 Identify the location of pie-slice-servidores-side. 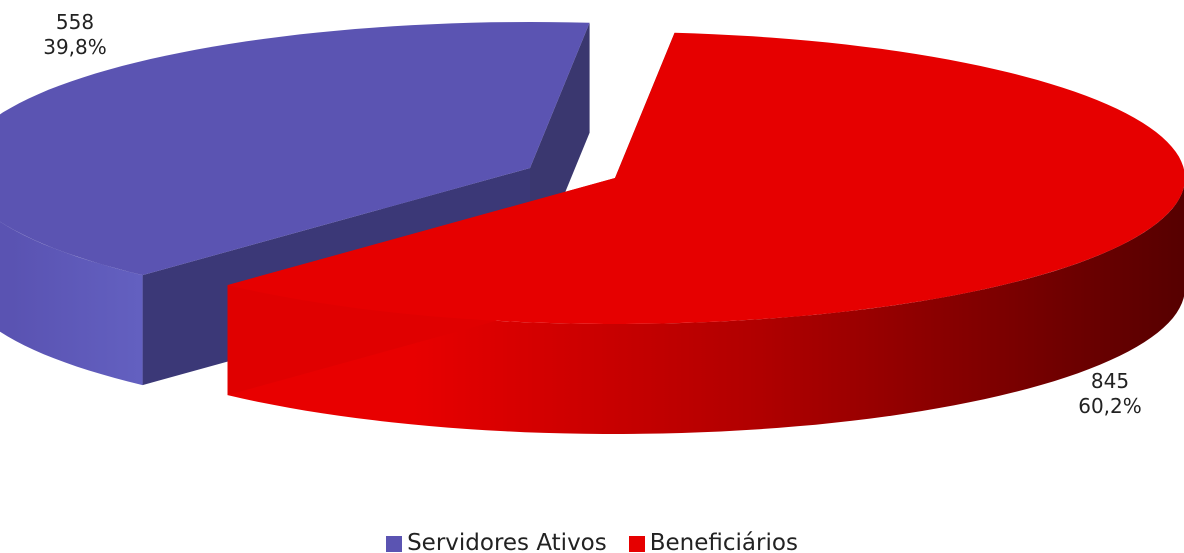
(71, 303).